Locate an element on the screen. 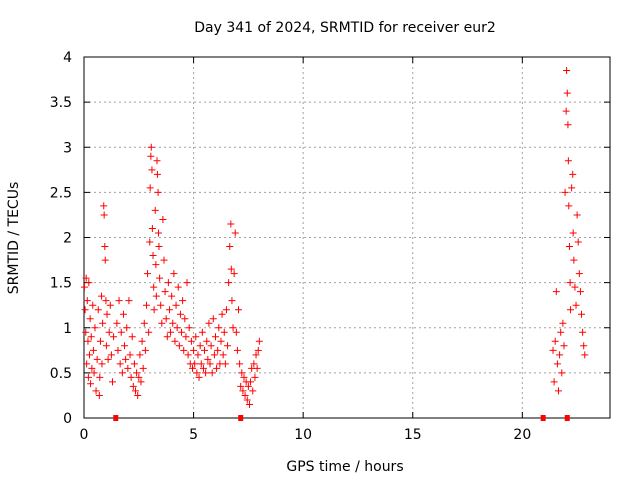 The image size is (640, 480). y-axis-label: SRMTID / TECUs is located at coordinates (14, 238).